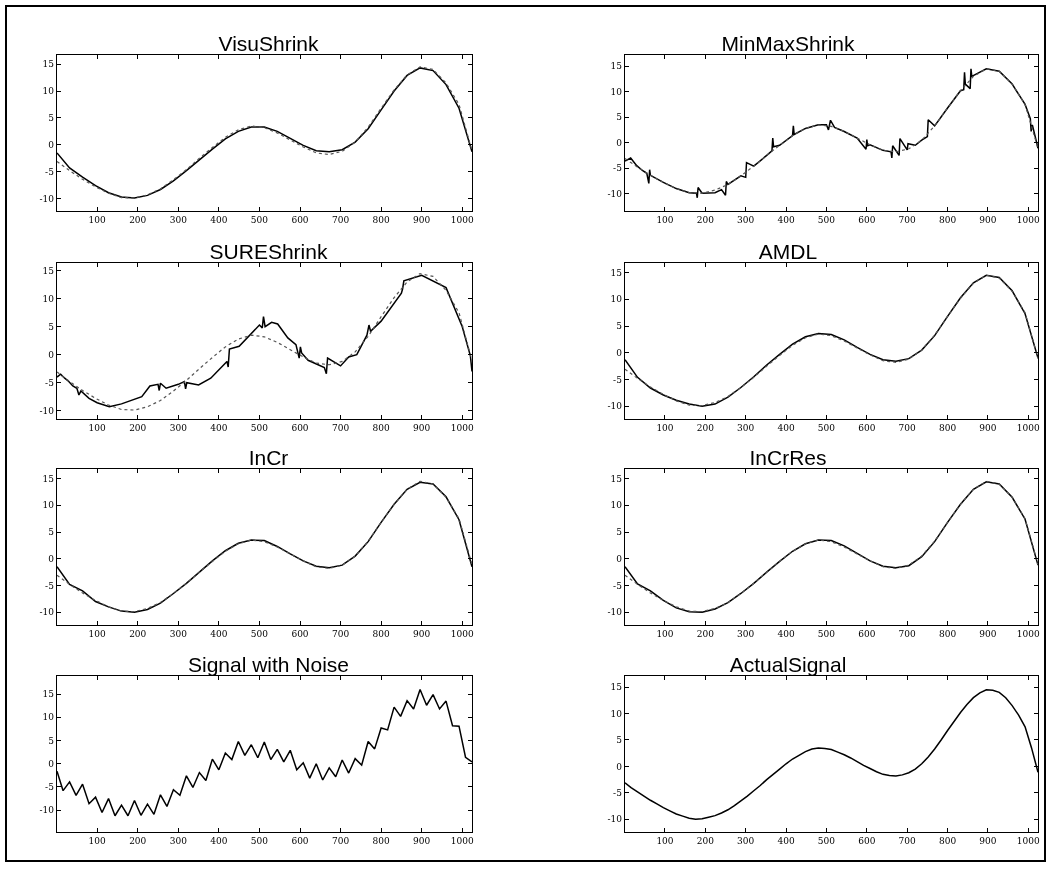 This screenshot has height=869, width=1051. Describe the element at coordinates (268, 251) in the screenshot. I see `chart-title: SUREShrink` at that location.